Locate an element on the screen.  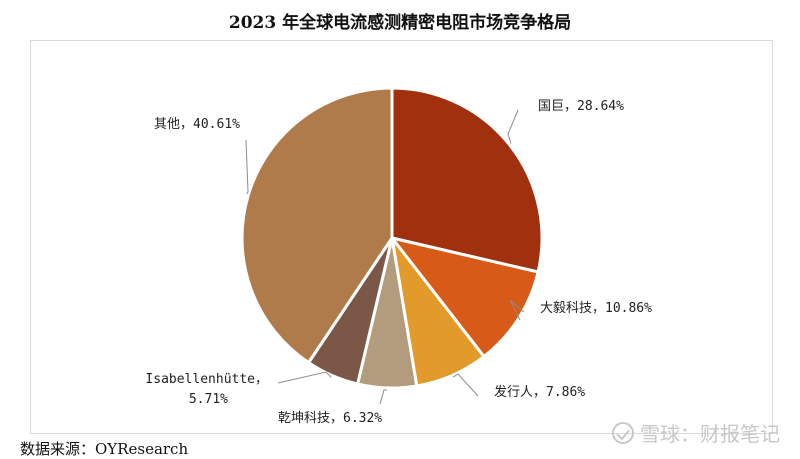
slice-label-0: 国巨，28.64% is located at coordinates (581, 106).